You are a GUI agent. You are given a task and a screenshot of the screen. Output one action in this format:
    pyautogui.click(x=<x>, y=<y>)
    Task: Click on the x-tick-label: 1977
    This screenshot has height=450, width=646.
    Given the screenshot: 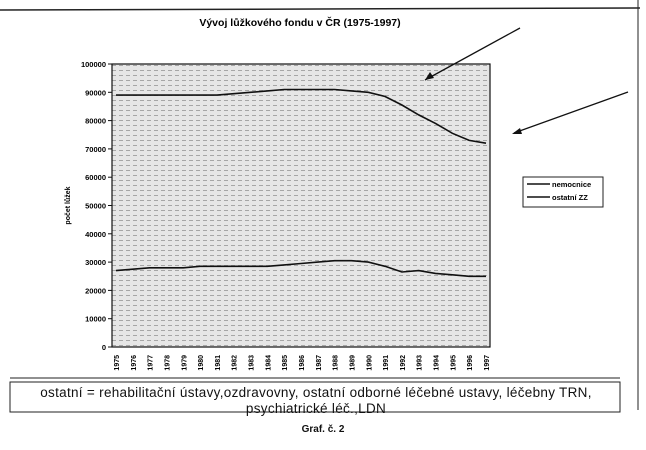 What is the action you would take?
    pyautogui.click(x=151, y=363)
    